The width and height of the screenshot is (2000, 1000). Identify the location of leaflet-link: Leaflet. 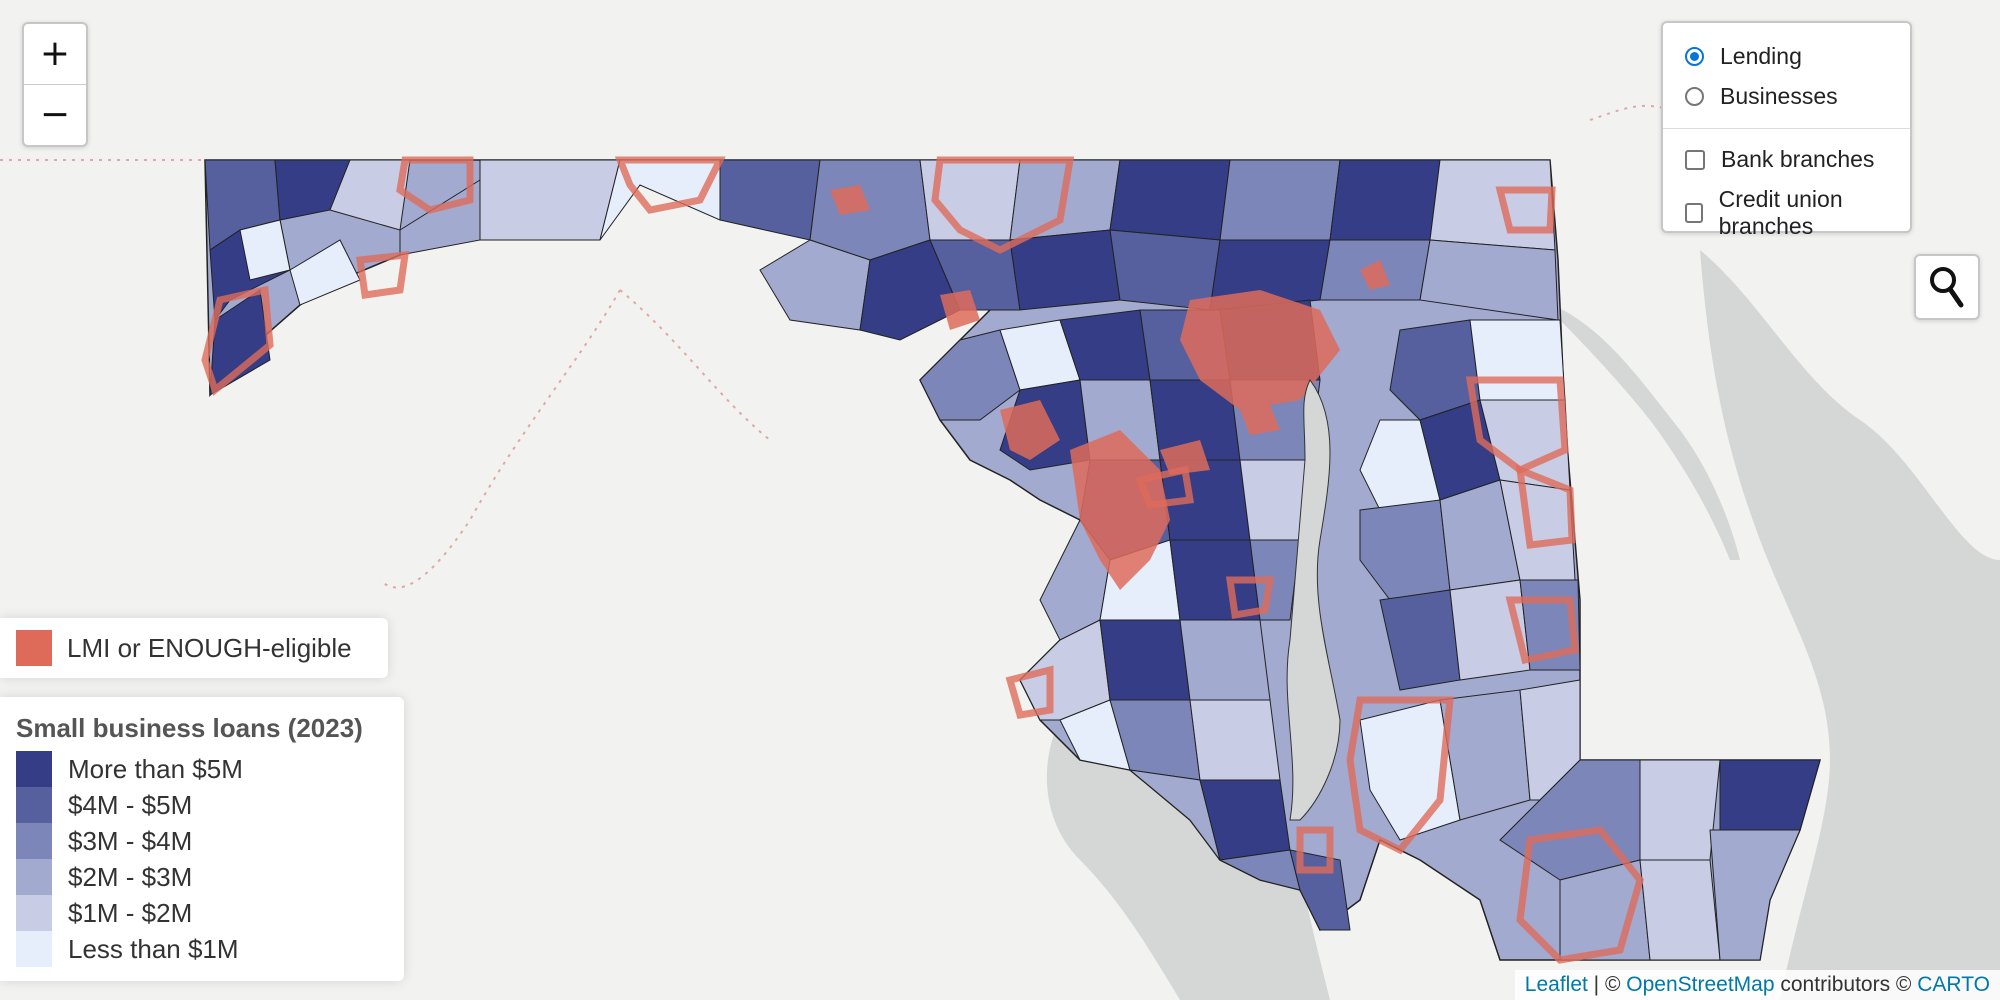
(1556, 984).